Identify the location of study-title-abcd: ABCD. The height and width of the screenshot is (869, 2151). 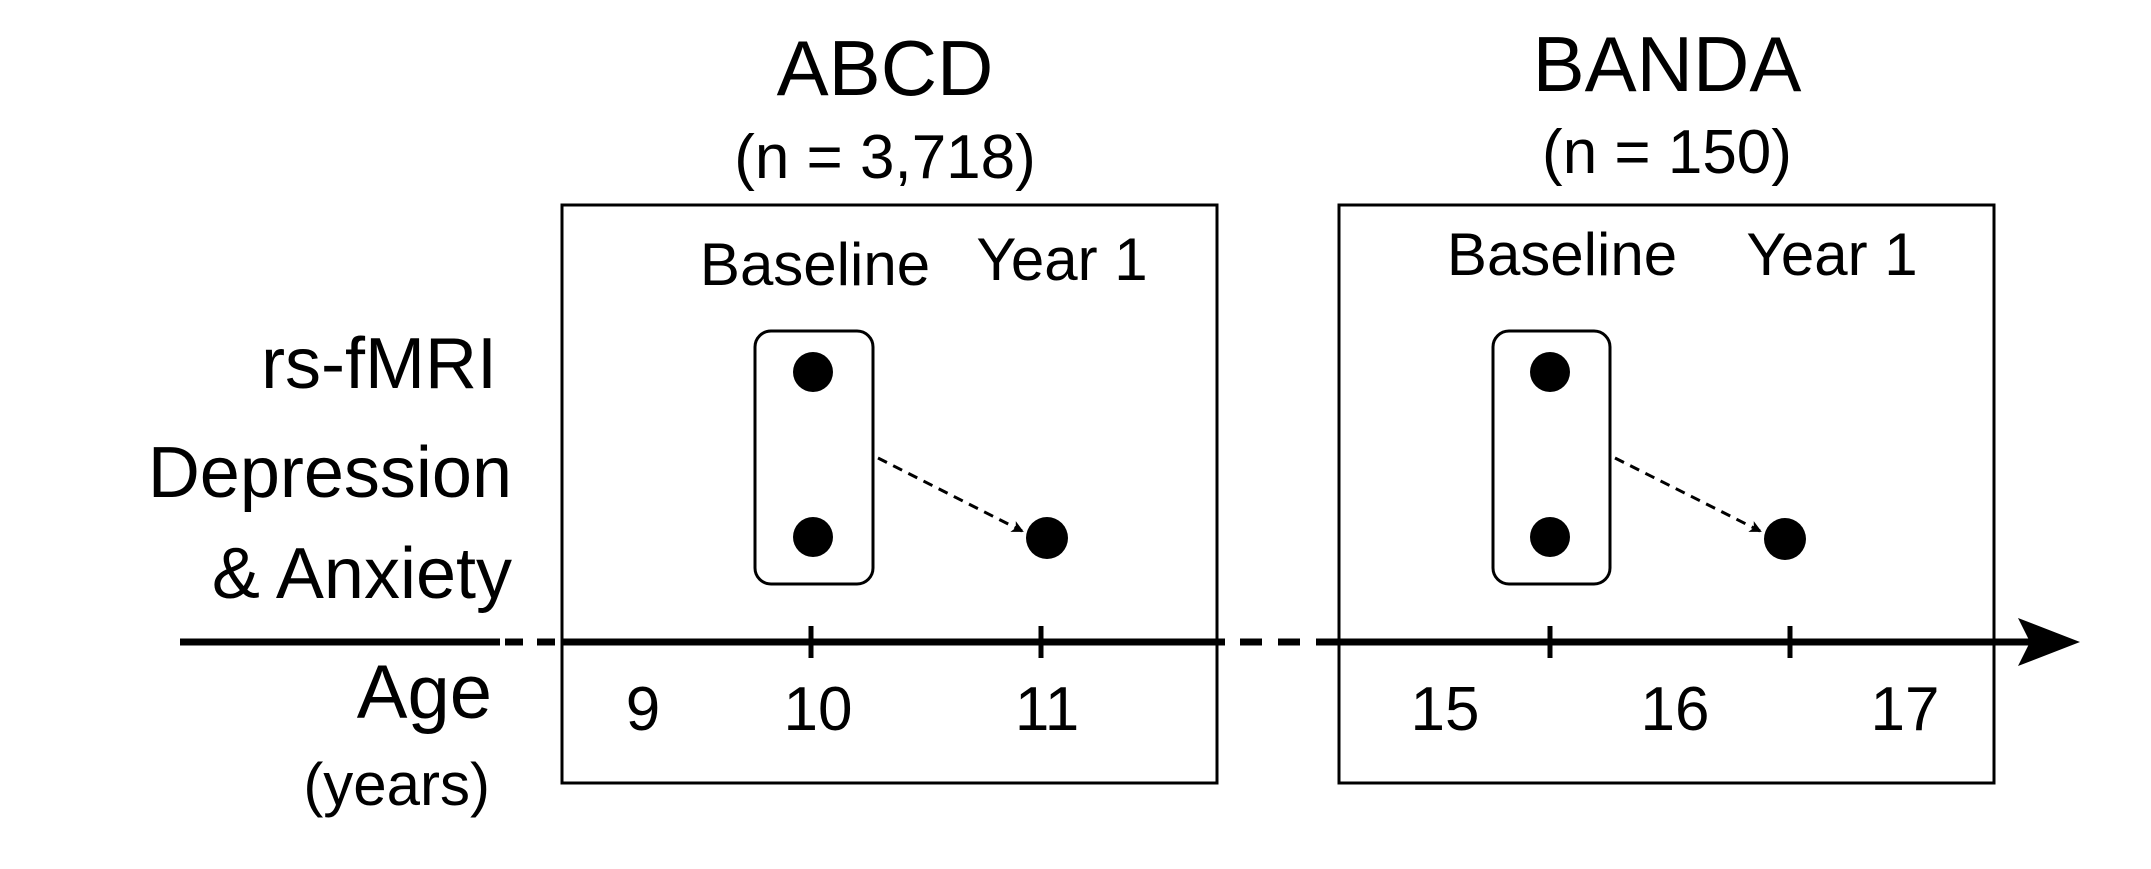
(885, 68).